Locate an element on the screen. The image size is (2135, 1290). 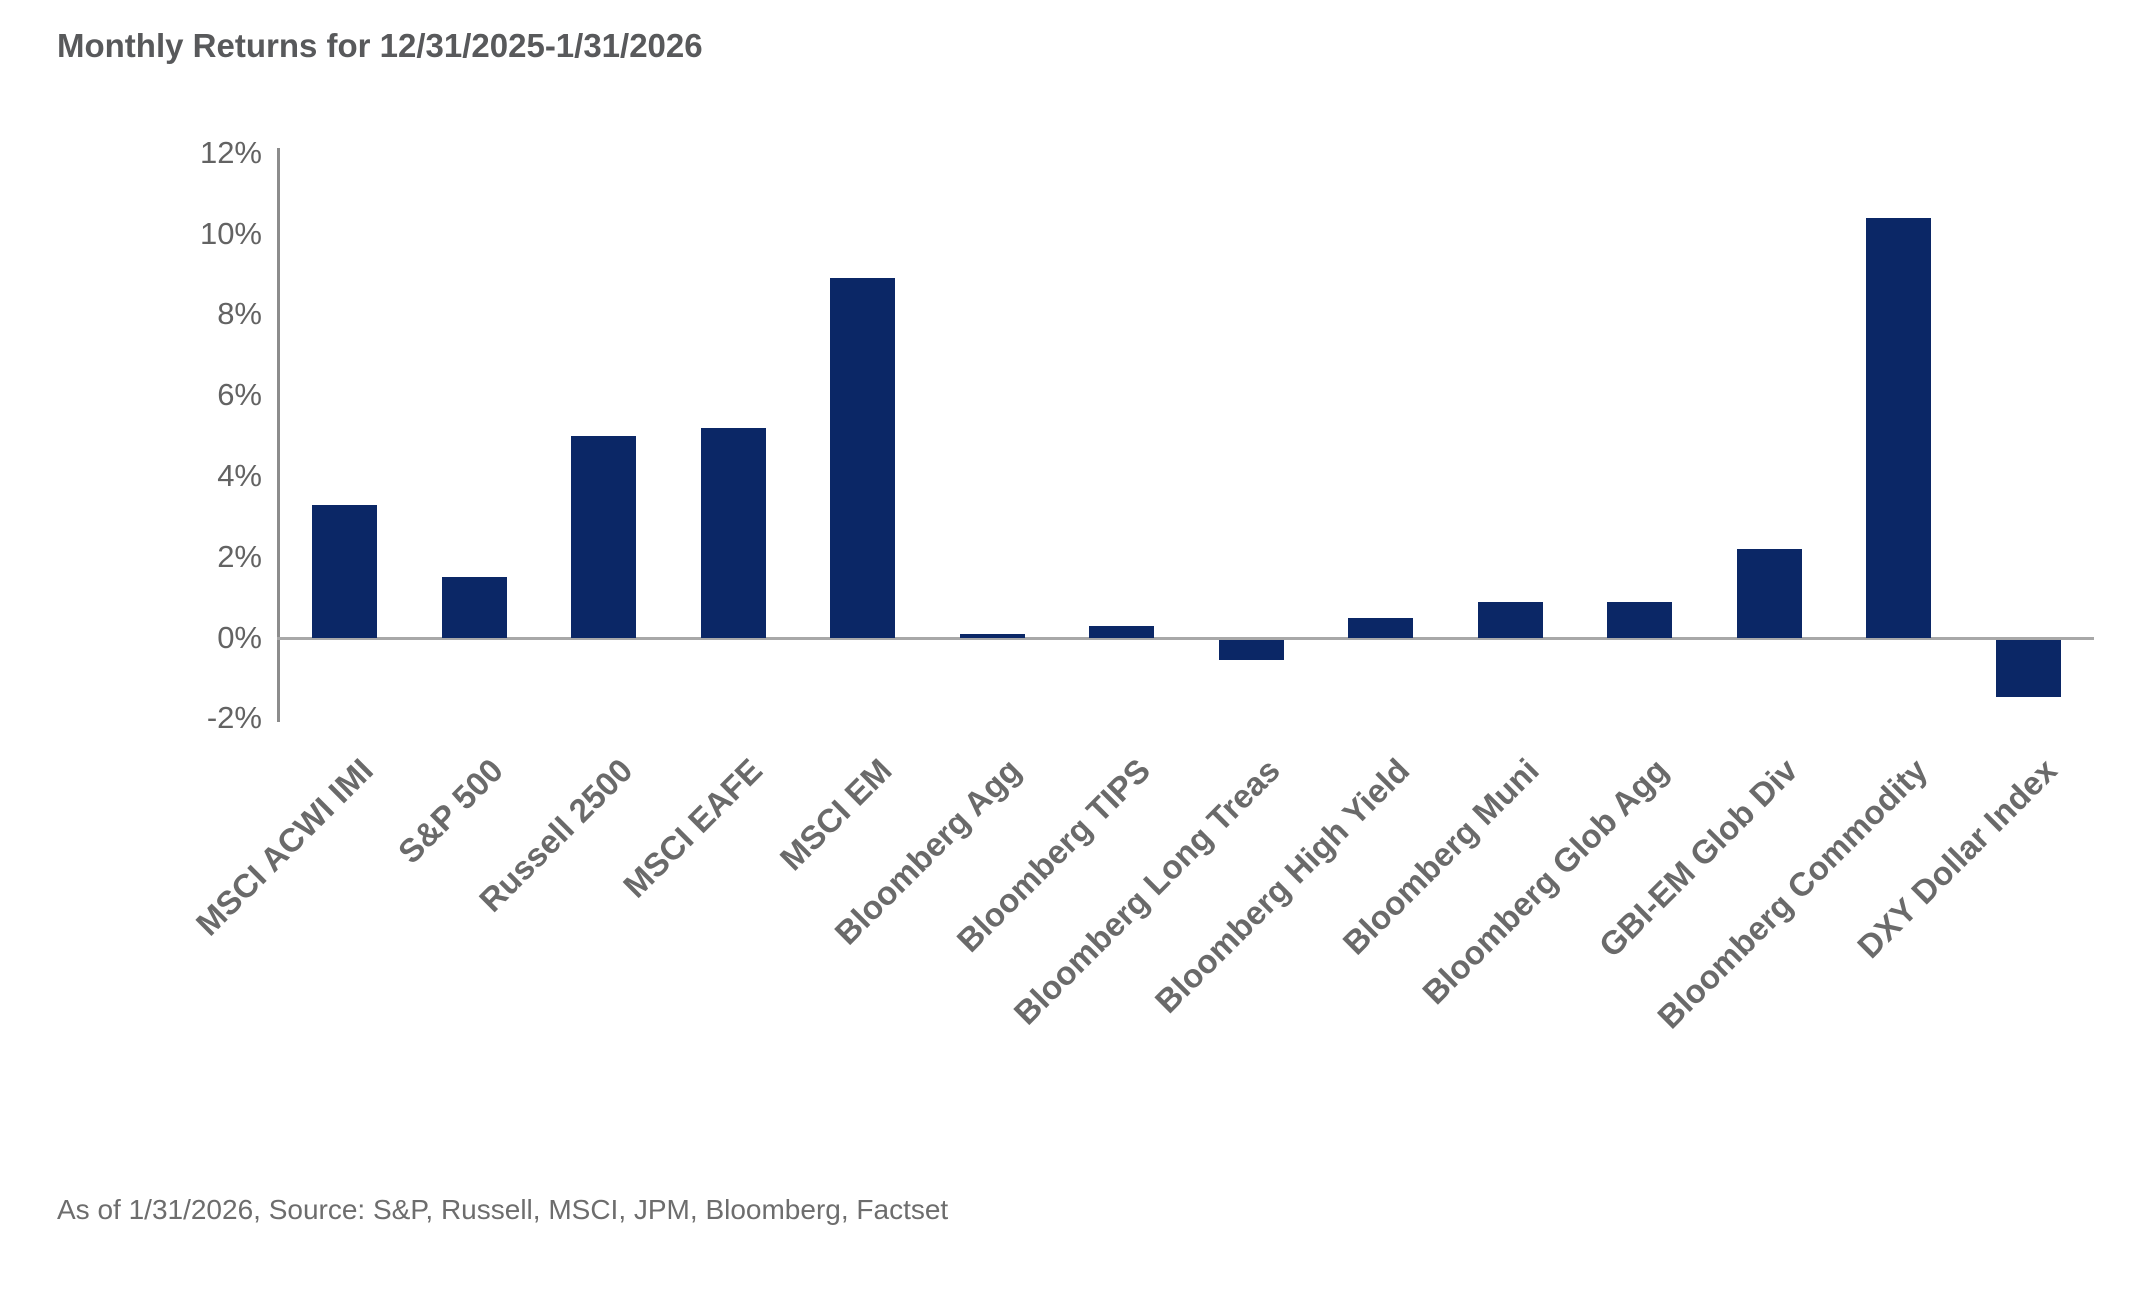
y-tick-label: 4% is located at coordinates (239, 475).